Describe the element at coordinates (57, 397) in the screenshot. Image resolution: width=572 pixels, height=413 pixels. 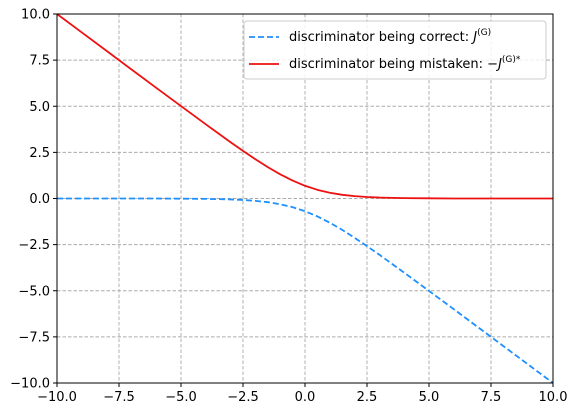
I see `x-tick-label: −10.0` at that location.